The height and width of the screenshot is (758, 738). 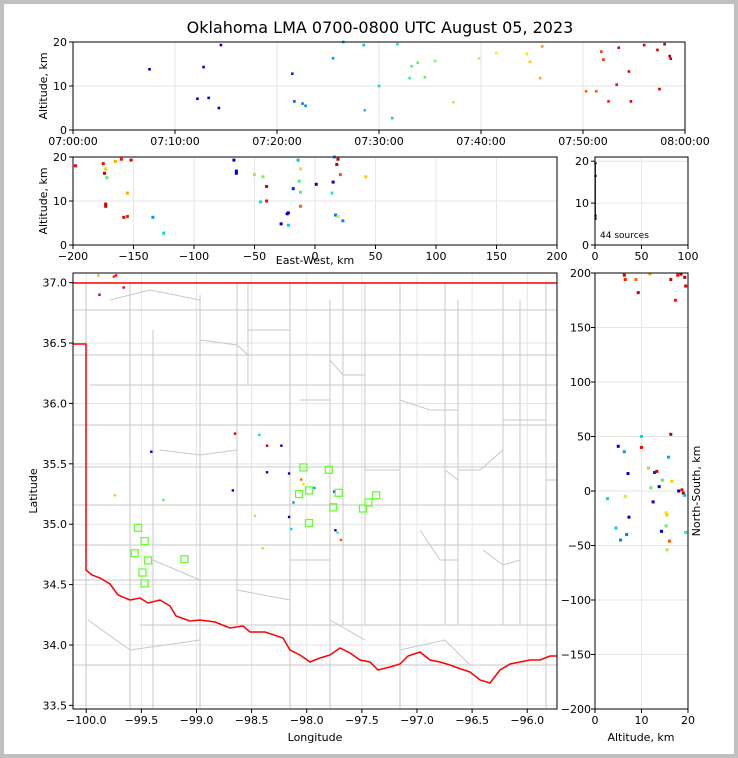 I want to click on altitude-histogram-ytick-label: 0, so click(x=585, y=245).